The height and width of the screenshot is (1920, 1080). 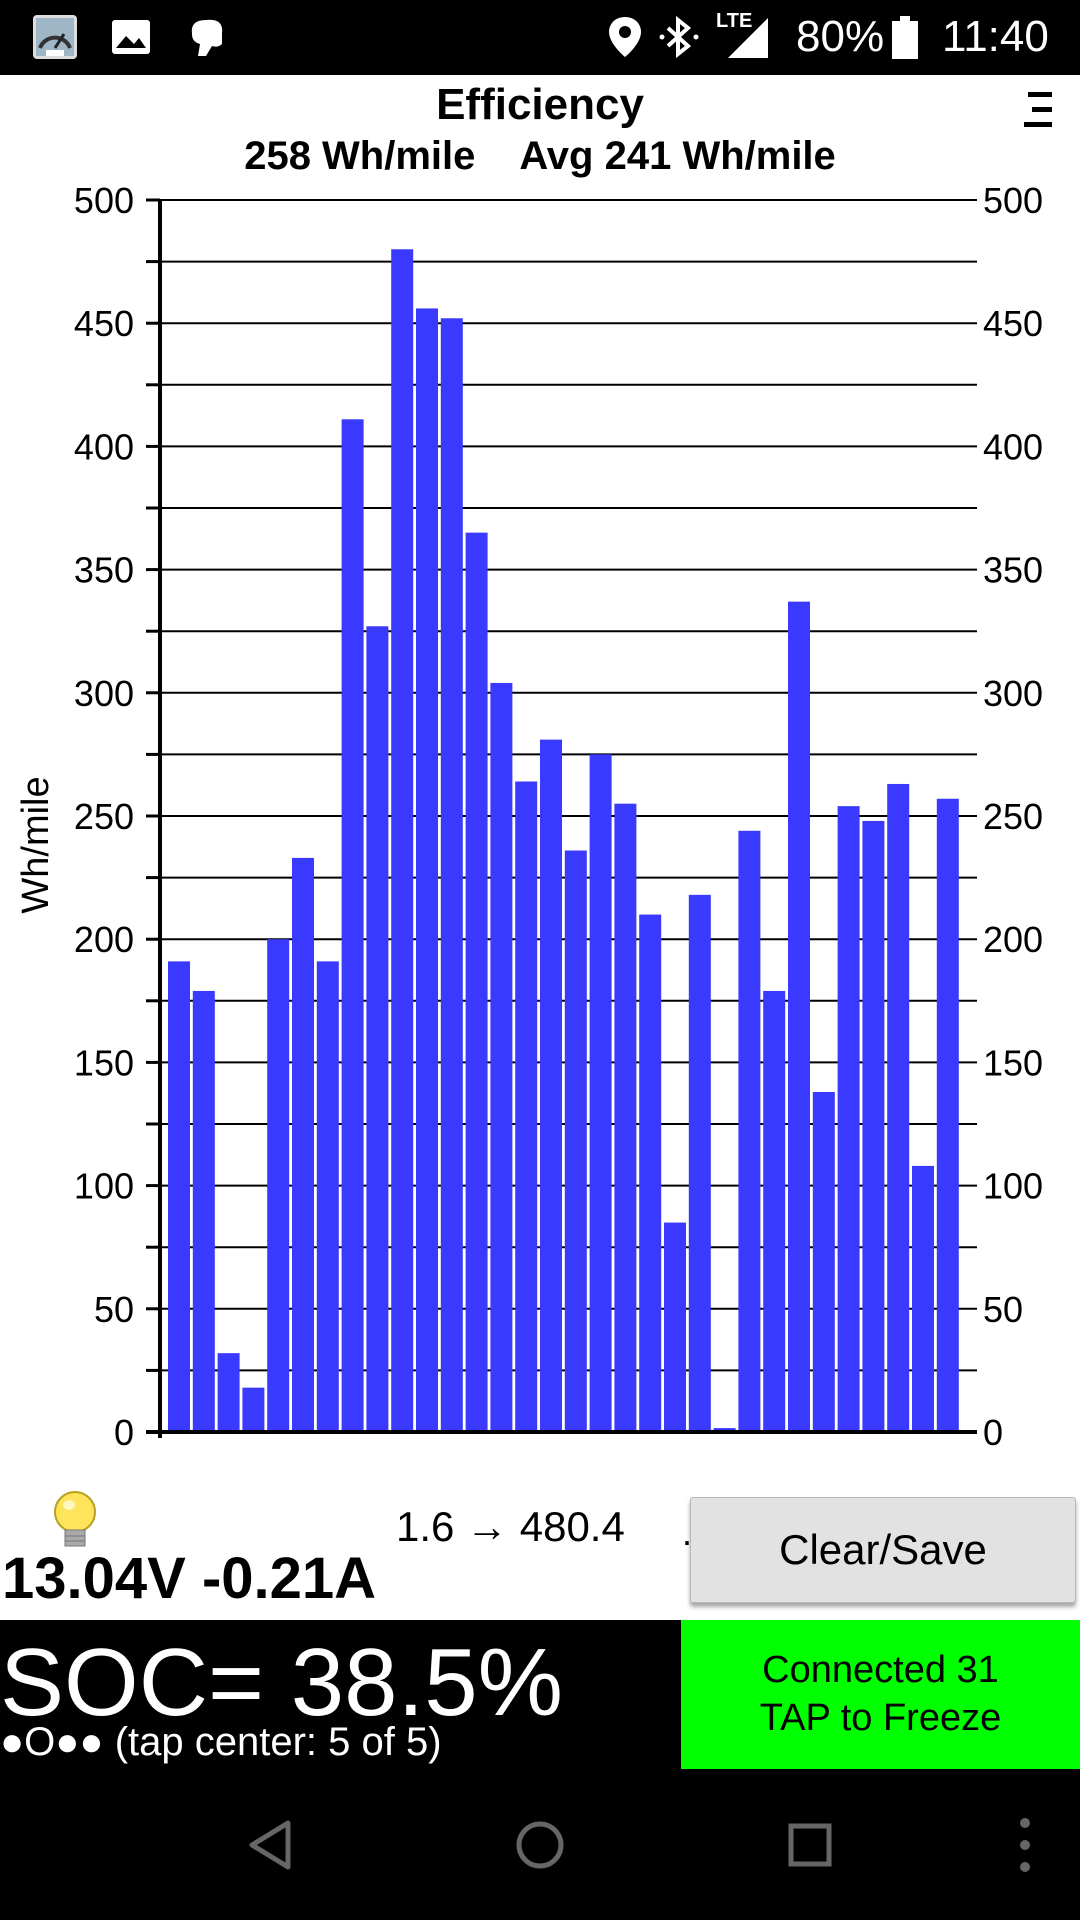 I want to click on y-tick-label-right: 350, so click(x=1013, y=570).